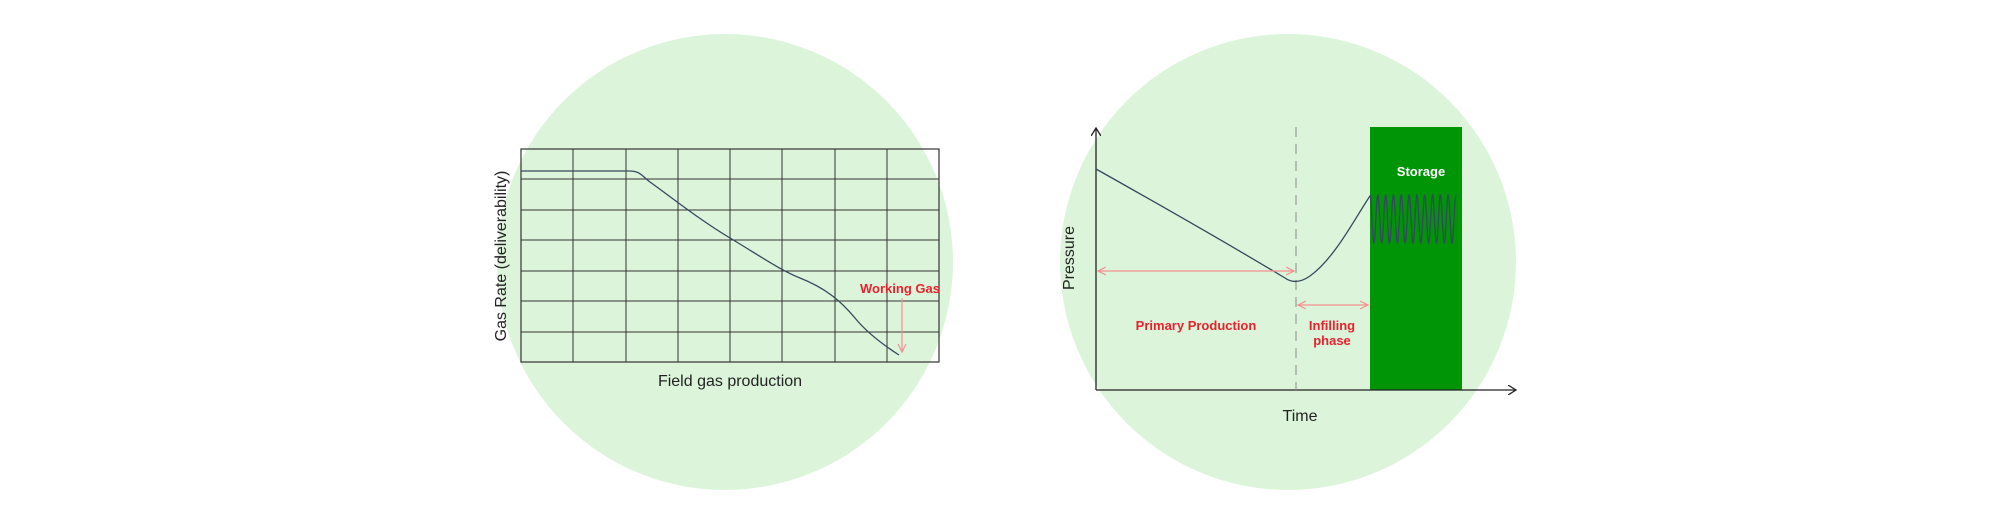 This screenshot has width=2000, height=520. What do you see at coordinates (730, 381) in the screenshot?
I see `left-x-axis-label: Field gas production` at bounding box center [730, 381].